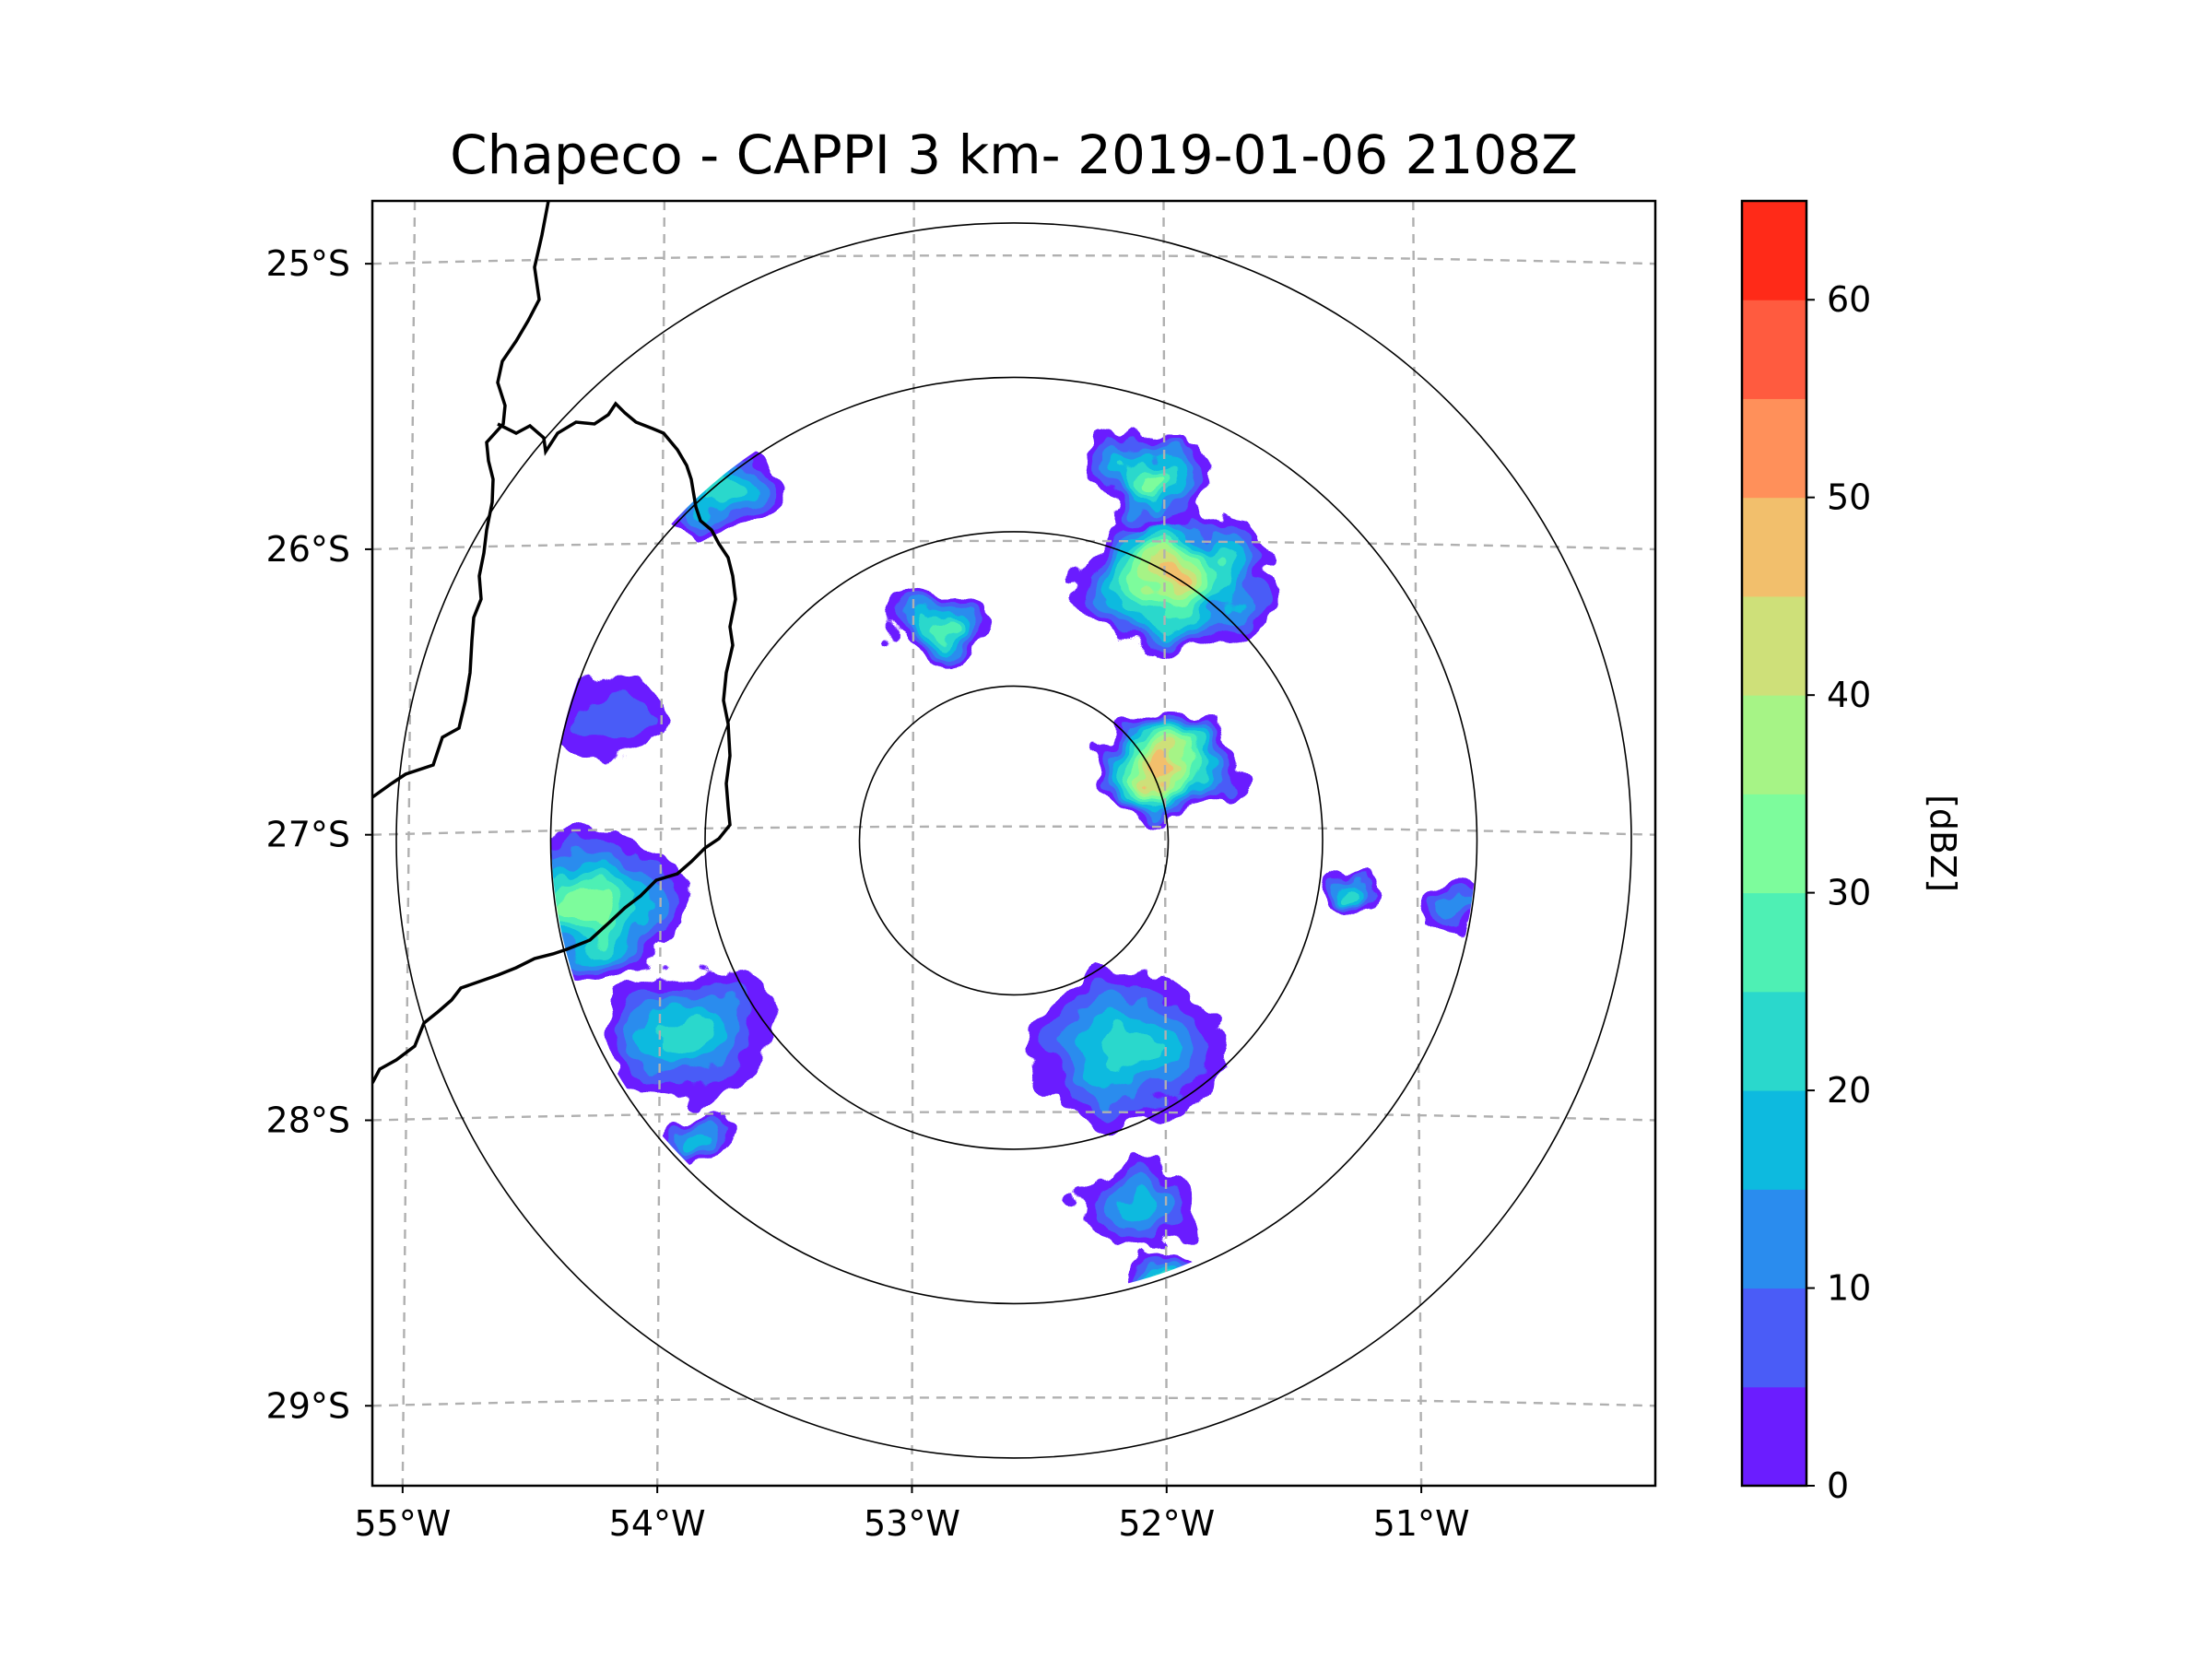  I want to click on colorbar: 0 10 20 30 40 50 60 [dBZ], so click(1851, 852).